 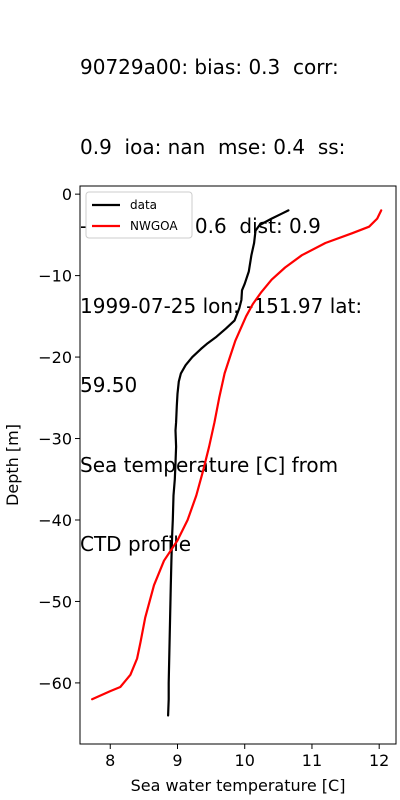 I want to click on y-axis: 0 −10 −20 −30 −40 −50 −60, so click(x=59, y=439).